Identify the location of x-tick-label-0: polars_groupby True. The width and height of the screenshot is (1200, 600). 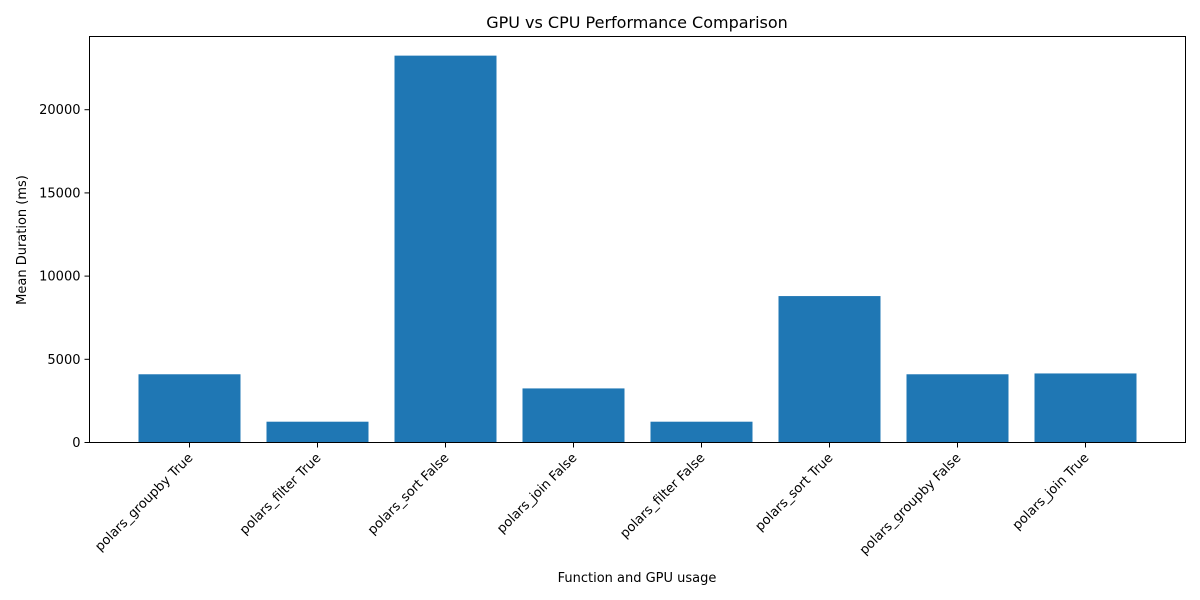
(144, 503).